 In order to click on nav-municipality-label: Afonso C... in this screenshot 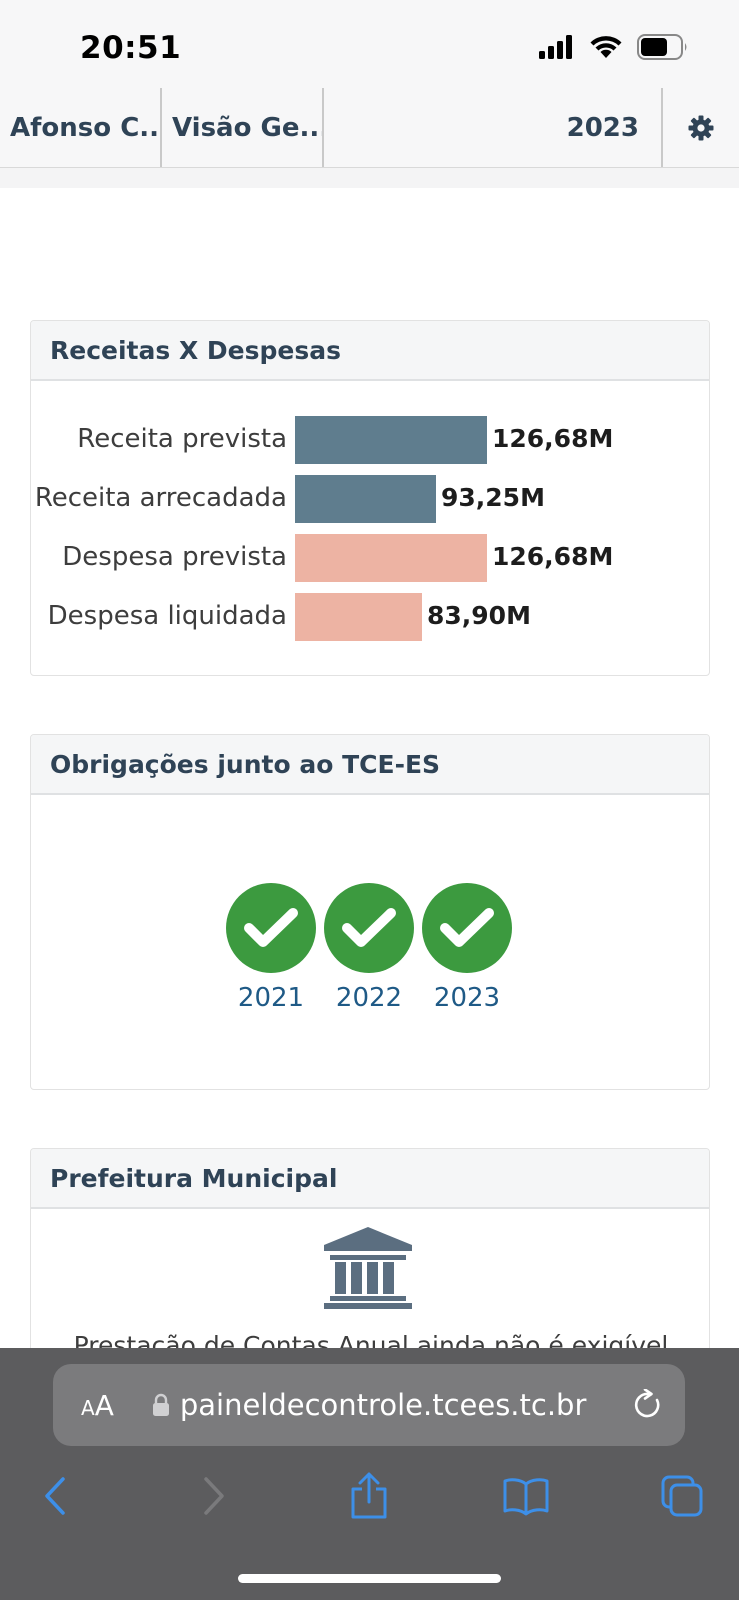, I will do `click(85, 127)`.